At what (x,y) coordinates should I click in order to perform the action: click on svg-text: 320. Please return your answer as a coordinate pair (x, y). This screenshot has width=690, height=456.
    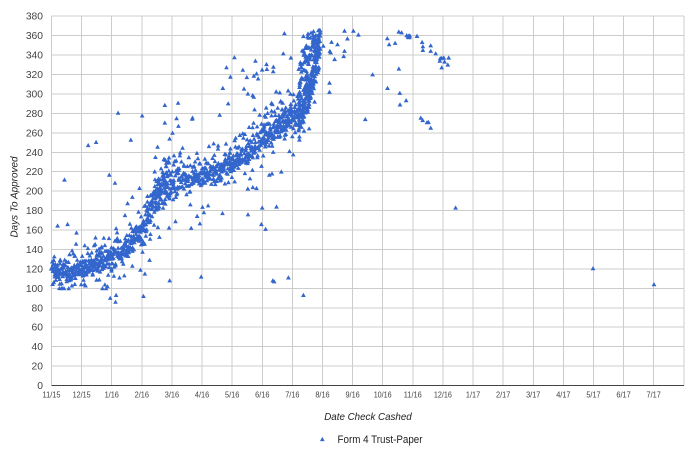
    Looking at the image, I should click on (34, 75).